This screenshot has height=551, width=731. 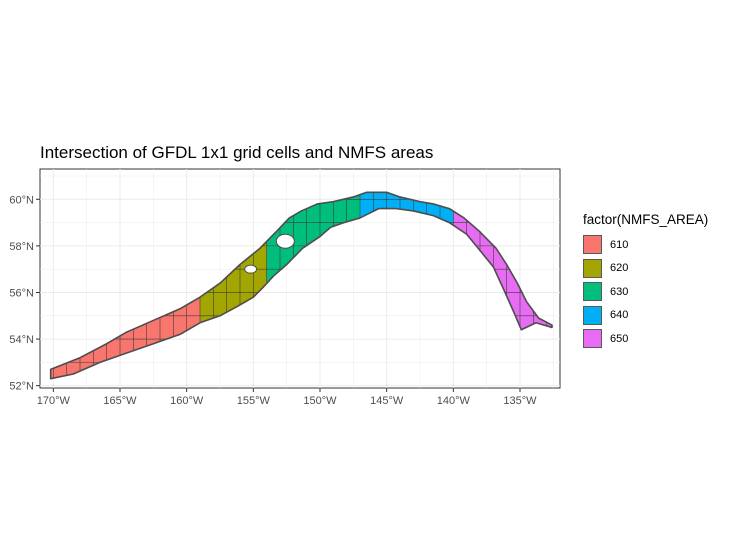 What do you see at coordinates (520, 401) in the screenshot?
I see `x-tick-label: 135°W` at bounding box center [520, 401].